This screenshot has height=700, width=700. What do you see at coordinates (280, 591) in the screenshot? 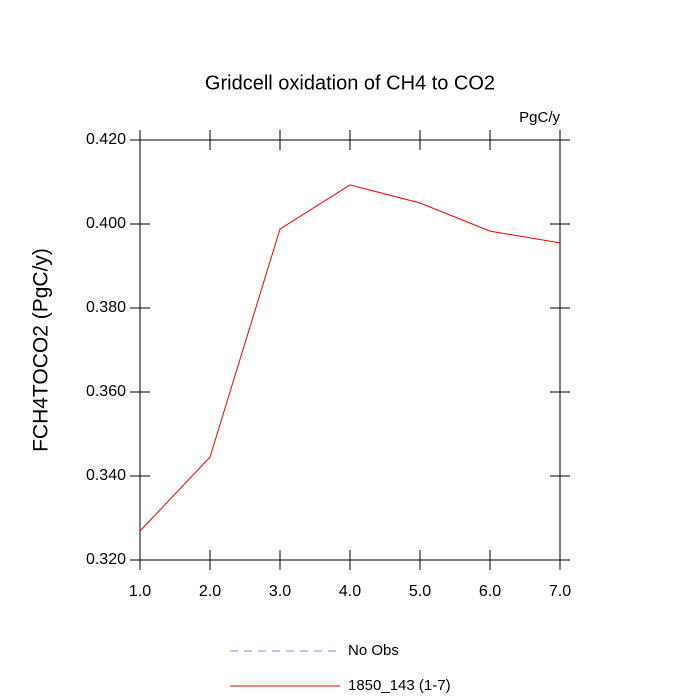
I see `x-tick-label: 3.0` at bounding box center [280, 591].